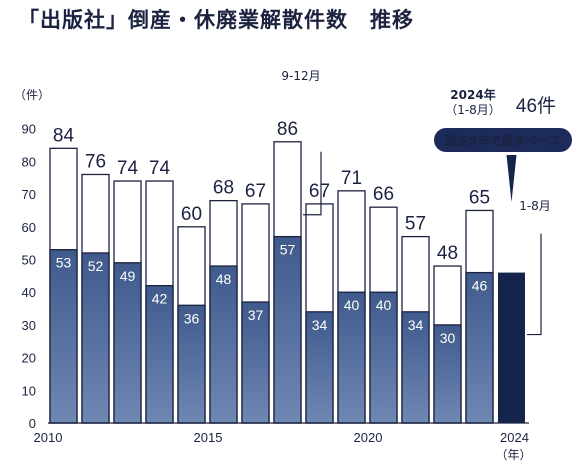 Image resolution: width=586 pixels, height=466 pixels. I want to click on annotation-9-12: 9-12月, so click(300, 76).